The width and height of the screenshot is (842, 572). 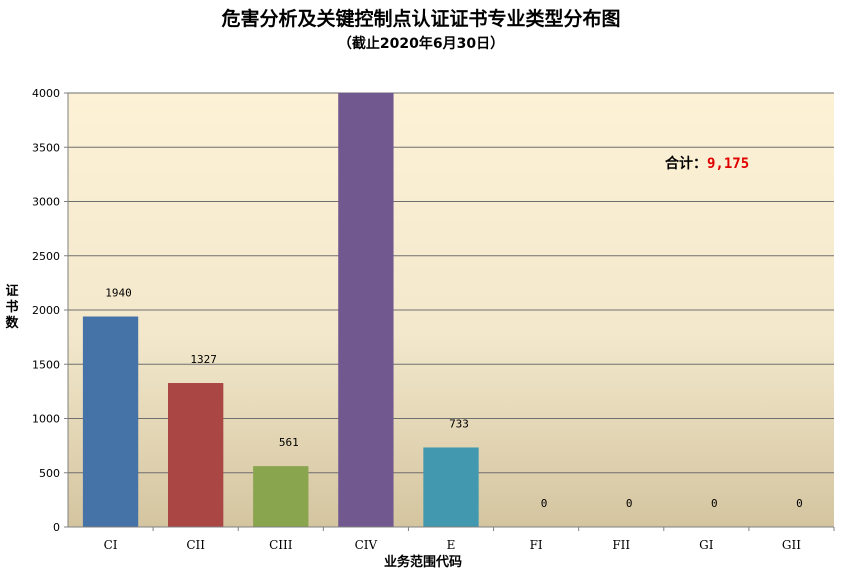 I want to click on y-tick-label: 0, so click(x=56, y=527).